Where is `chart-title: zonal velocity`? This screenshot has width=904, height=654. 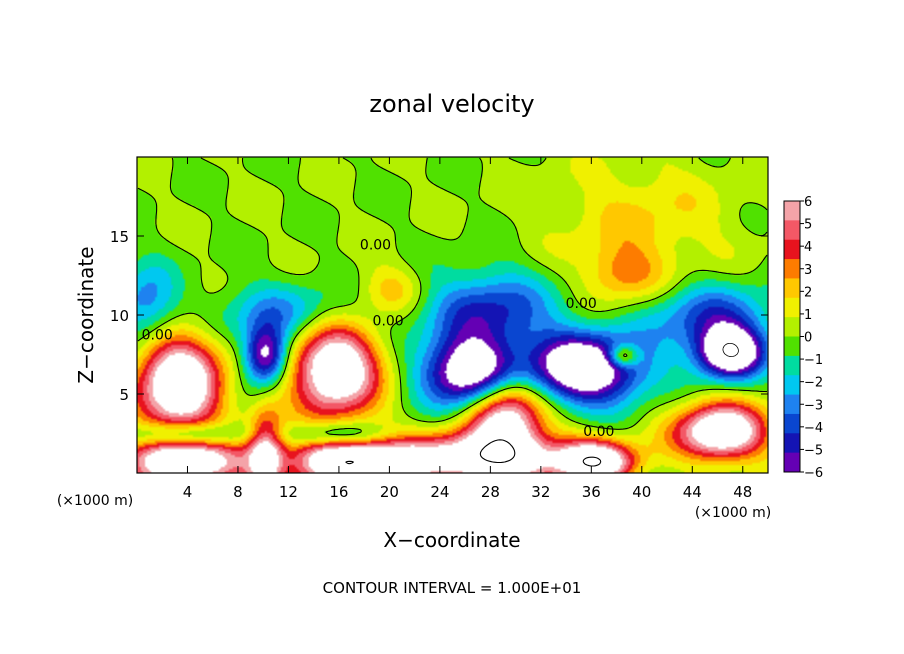
chart-title: zonal velocity is located at coordinates (451, 104).